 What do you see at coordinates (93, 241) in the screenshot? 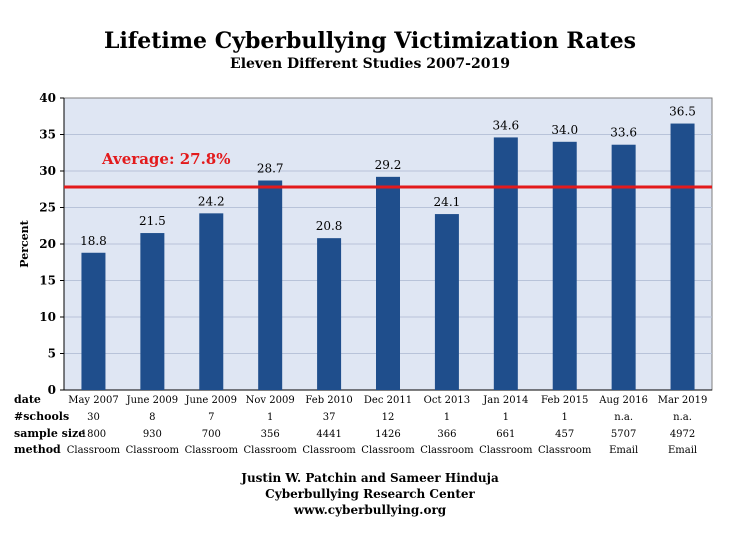
I see `bar-value-label: 18.8` at bounding box center [93, 241].